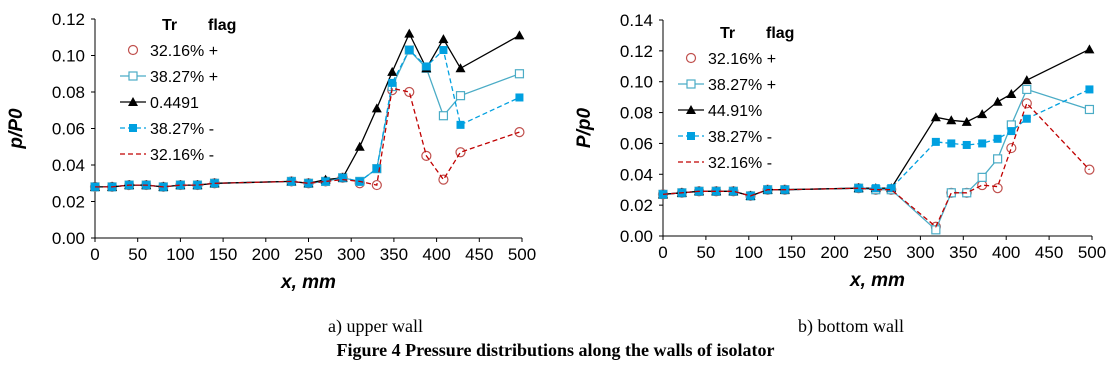 The width and height of the screenshot is (1111, 377). What do you see at coordinates (735, 111) in the screenshot?
I see `legend-label: 44.91%` at bounding box center [735, 111].